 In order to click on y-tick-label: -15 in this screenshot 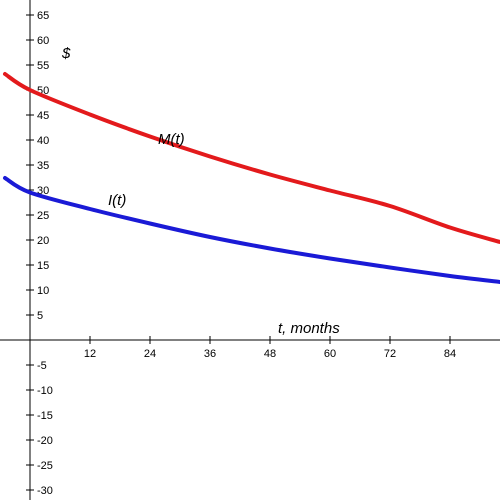, I will do `click(45, 416)`.